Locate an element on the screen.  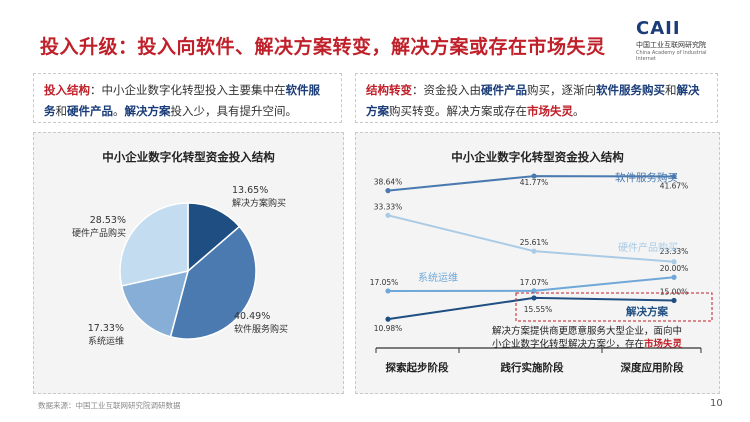
data-label: 33.33% is located at coordinates (388, 206).